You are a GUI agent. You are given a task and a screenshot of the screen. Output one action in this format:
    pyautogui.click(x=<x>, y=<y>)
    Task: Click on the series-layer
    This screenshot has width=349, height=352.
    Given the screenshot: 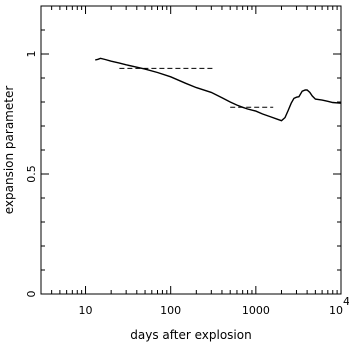 What is the action you would take?
    pyautogui.click(x=218, y=89)
    